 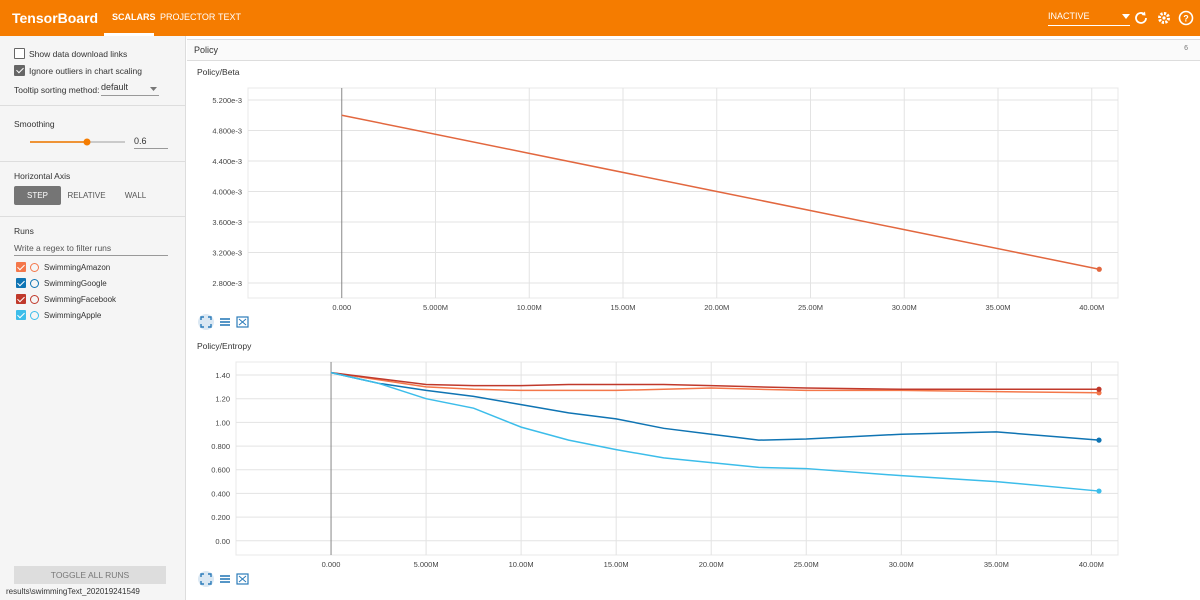 What do you see at coordinates (227, 130) in the screenshot?
I see `y-tick-label: 4.800e-3` at bounding box center [227, 130].